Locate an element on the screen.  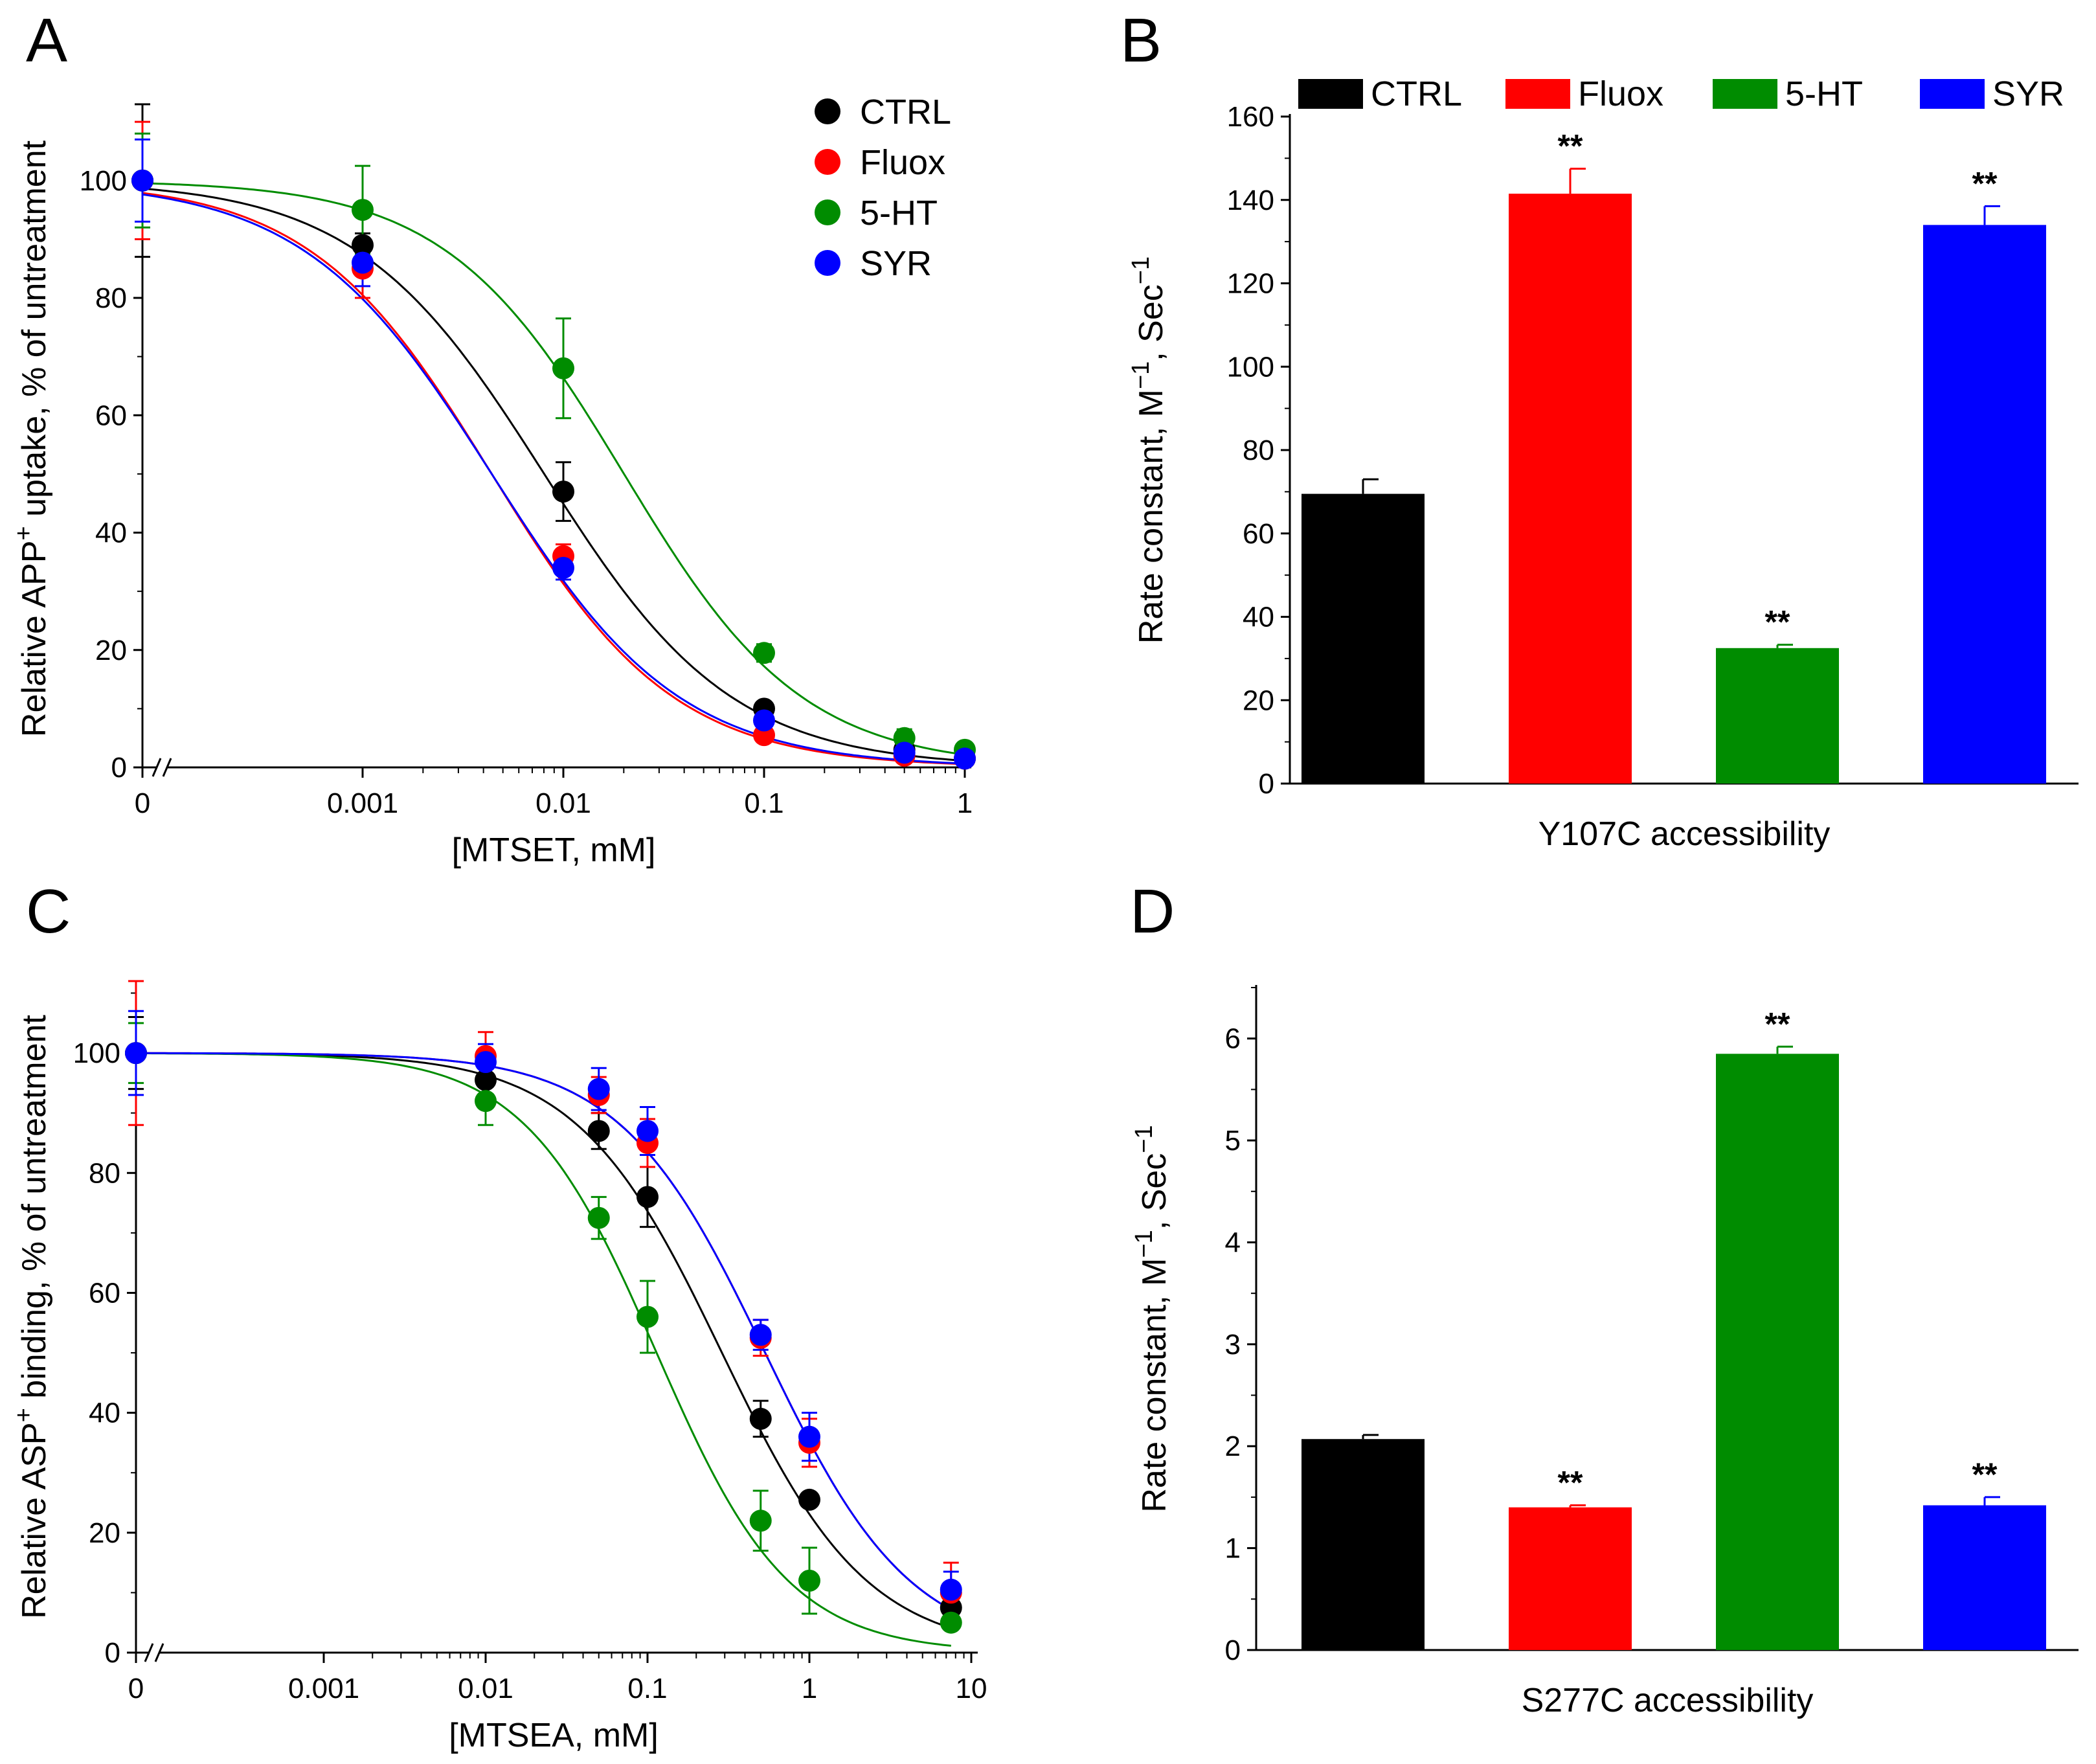
legend-swatch-syr is located at coordinates (1952, 94).